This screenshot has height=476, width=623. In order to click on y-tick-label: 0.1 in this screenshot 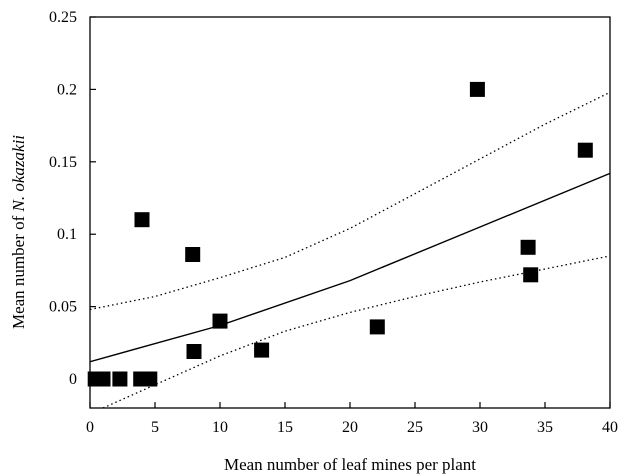, I will do `click(67, 234)`.